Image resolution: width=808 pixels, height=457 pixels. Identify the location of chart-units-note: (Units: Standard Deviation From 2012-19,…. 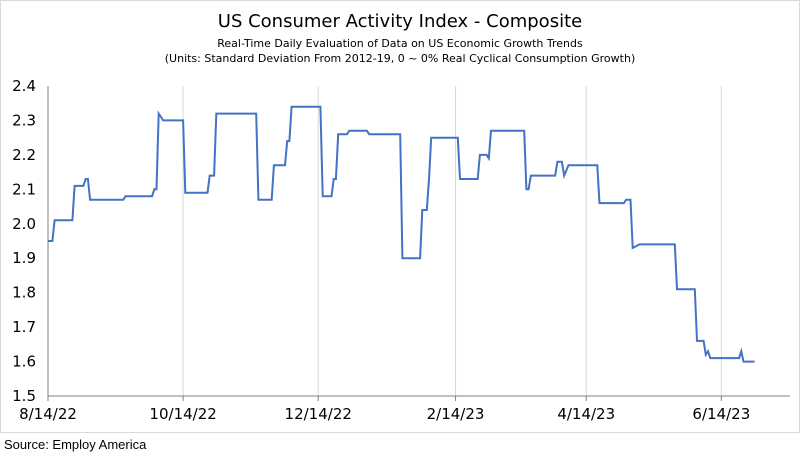
(400, 58).